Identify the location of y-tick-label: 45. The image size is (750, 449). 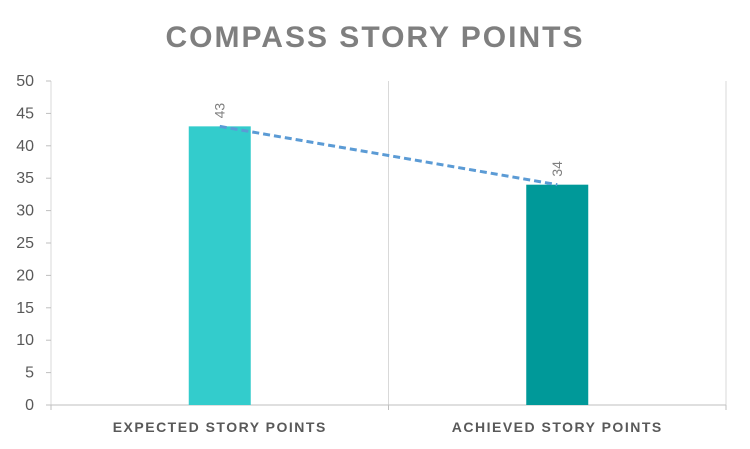
(25, 113).